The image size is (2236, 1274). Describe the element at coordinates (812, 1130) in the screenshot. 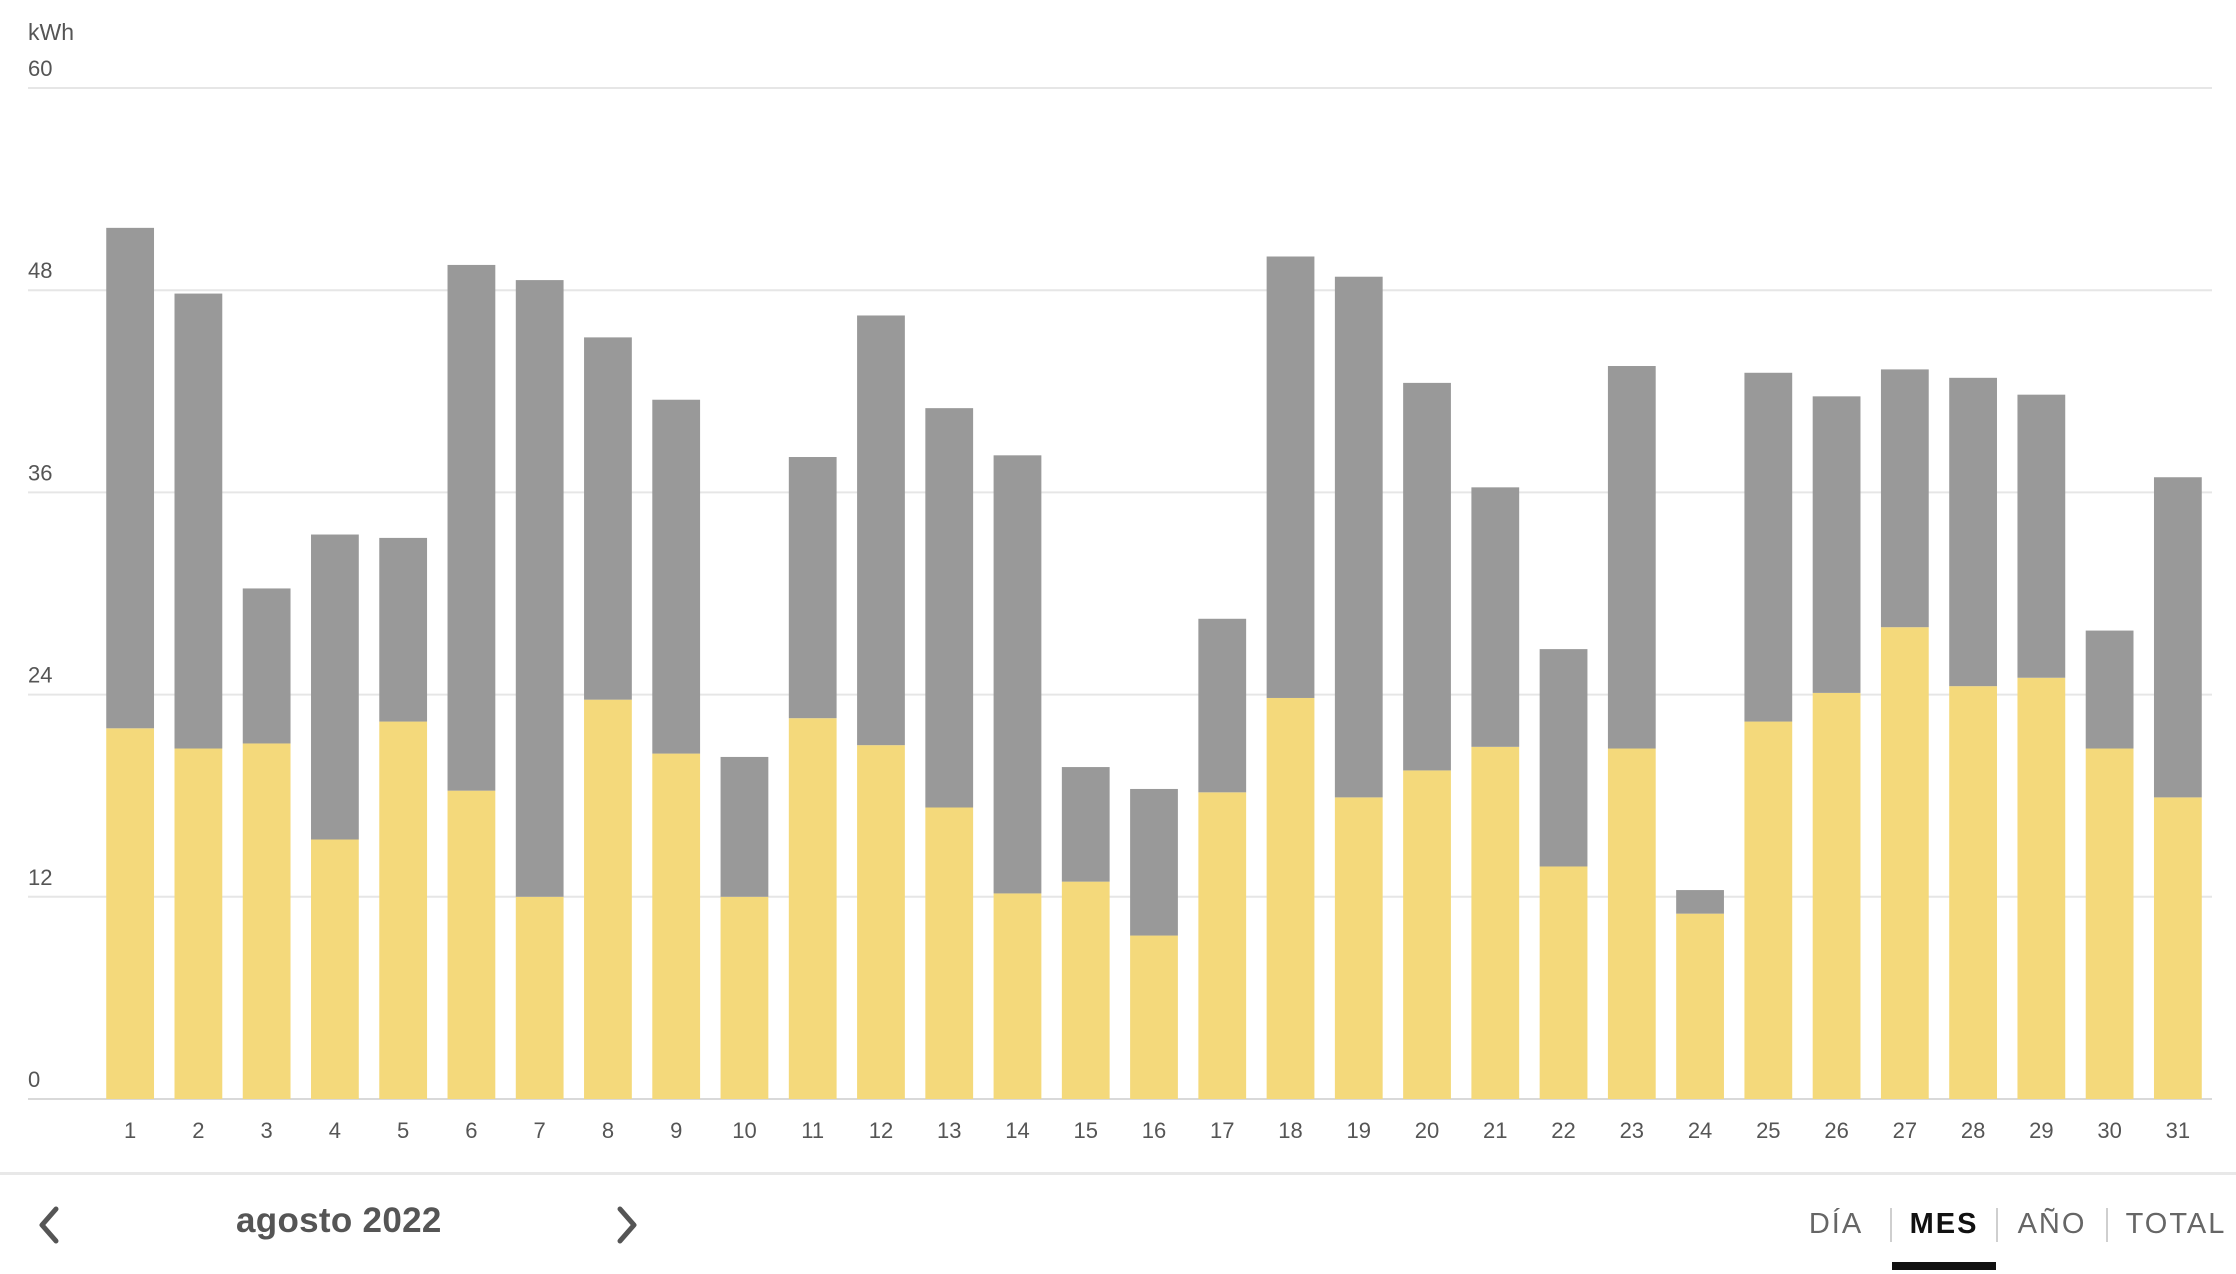

I see `x-tick-label: 11` at that location.